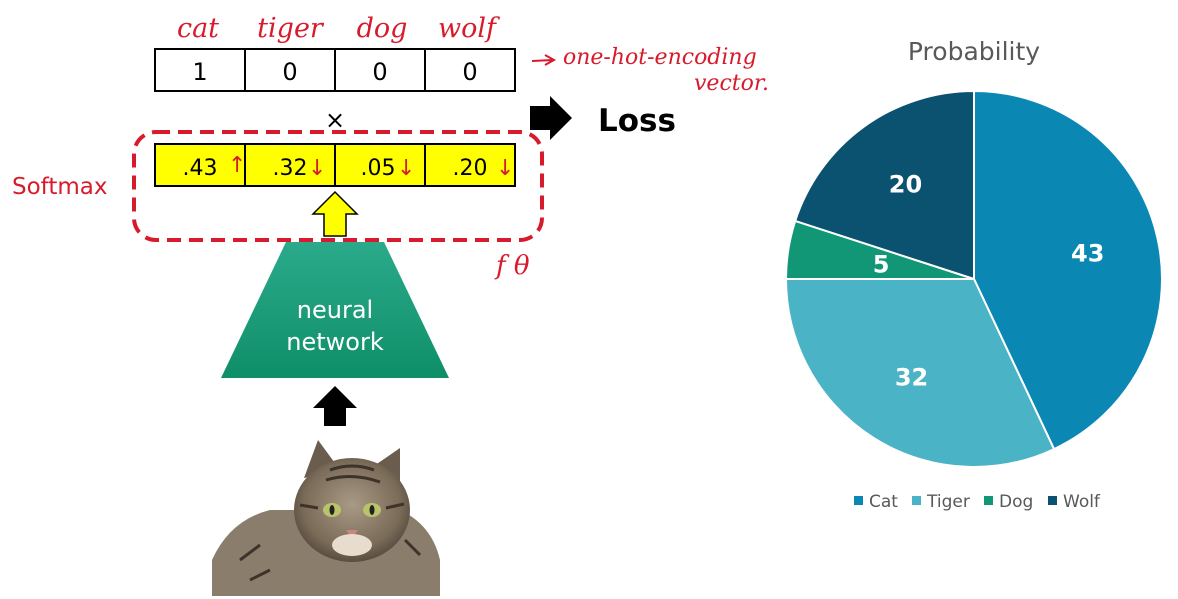 This screenshot has width=1178, height=599. I want to click on legend-label-wolf: Wolf, so click(1082, 502).